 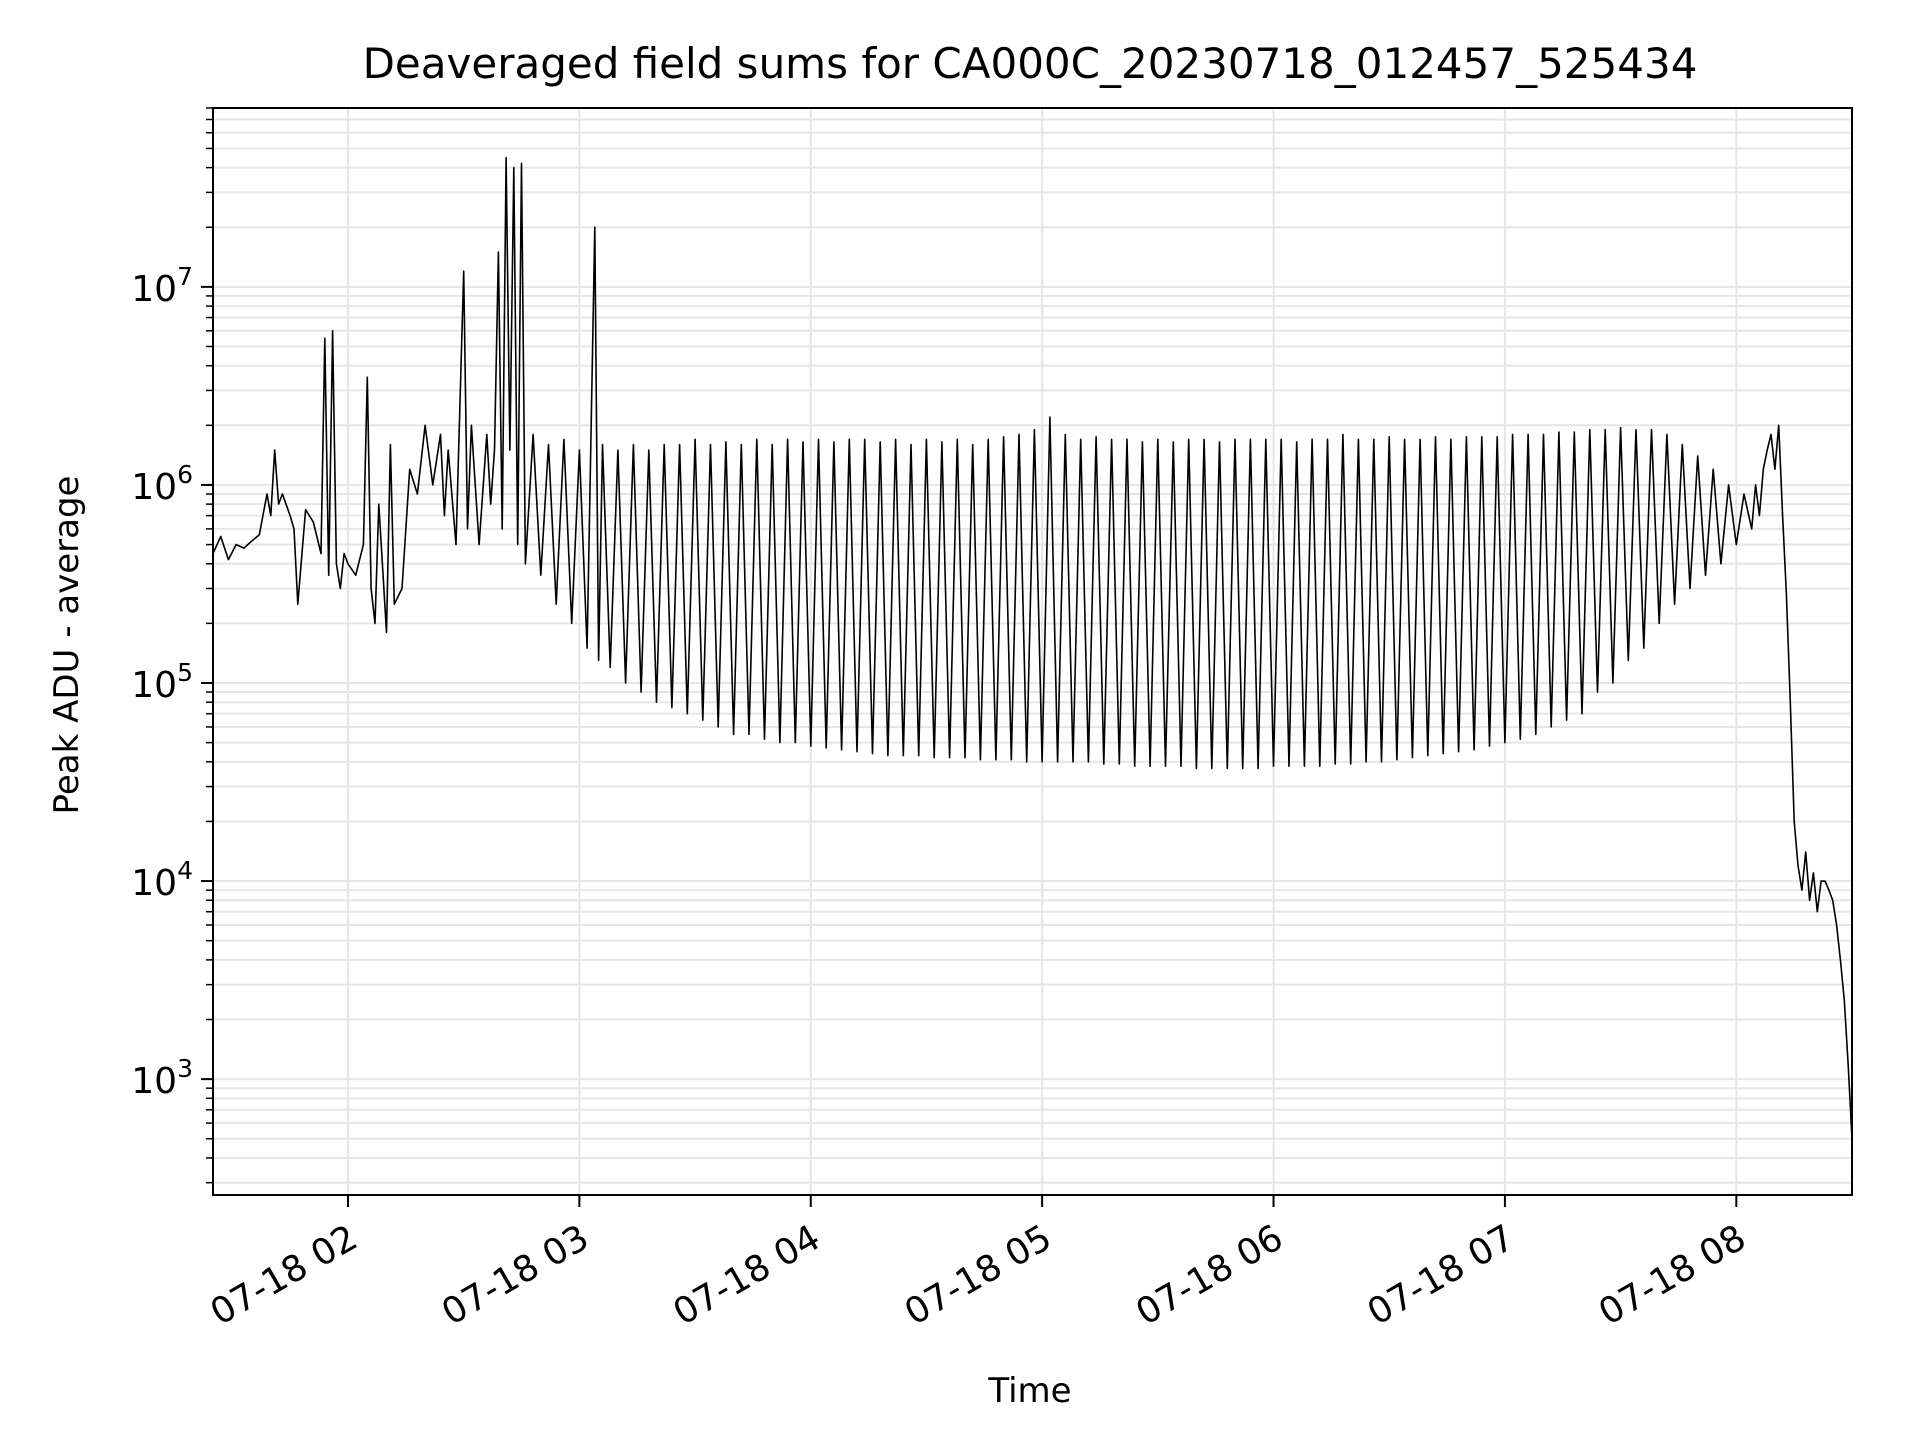 I want to click on y-tick-label: 10³, so click(x=162, y=1078).